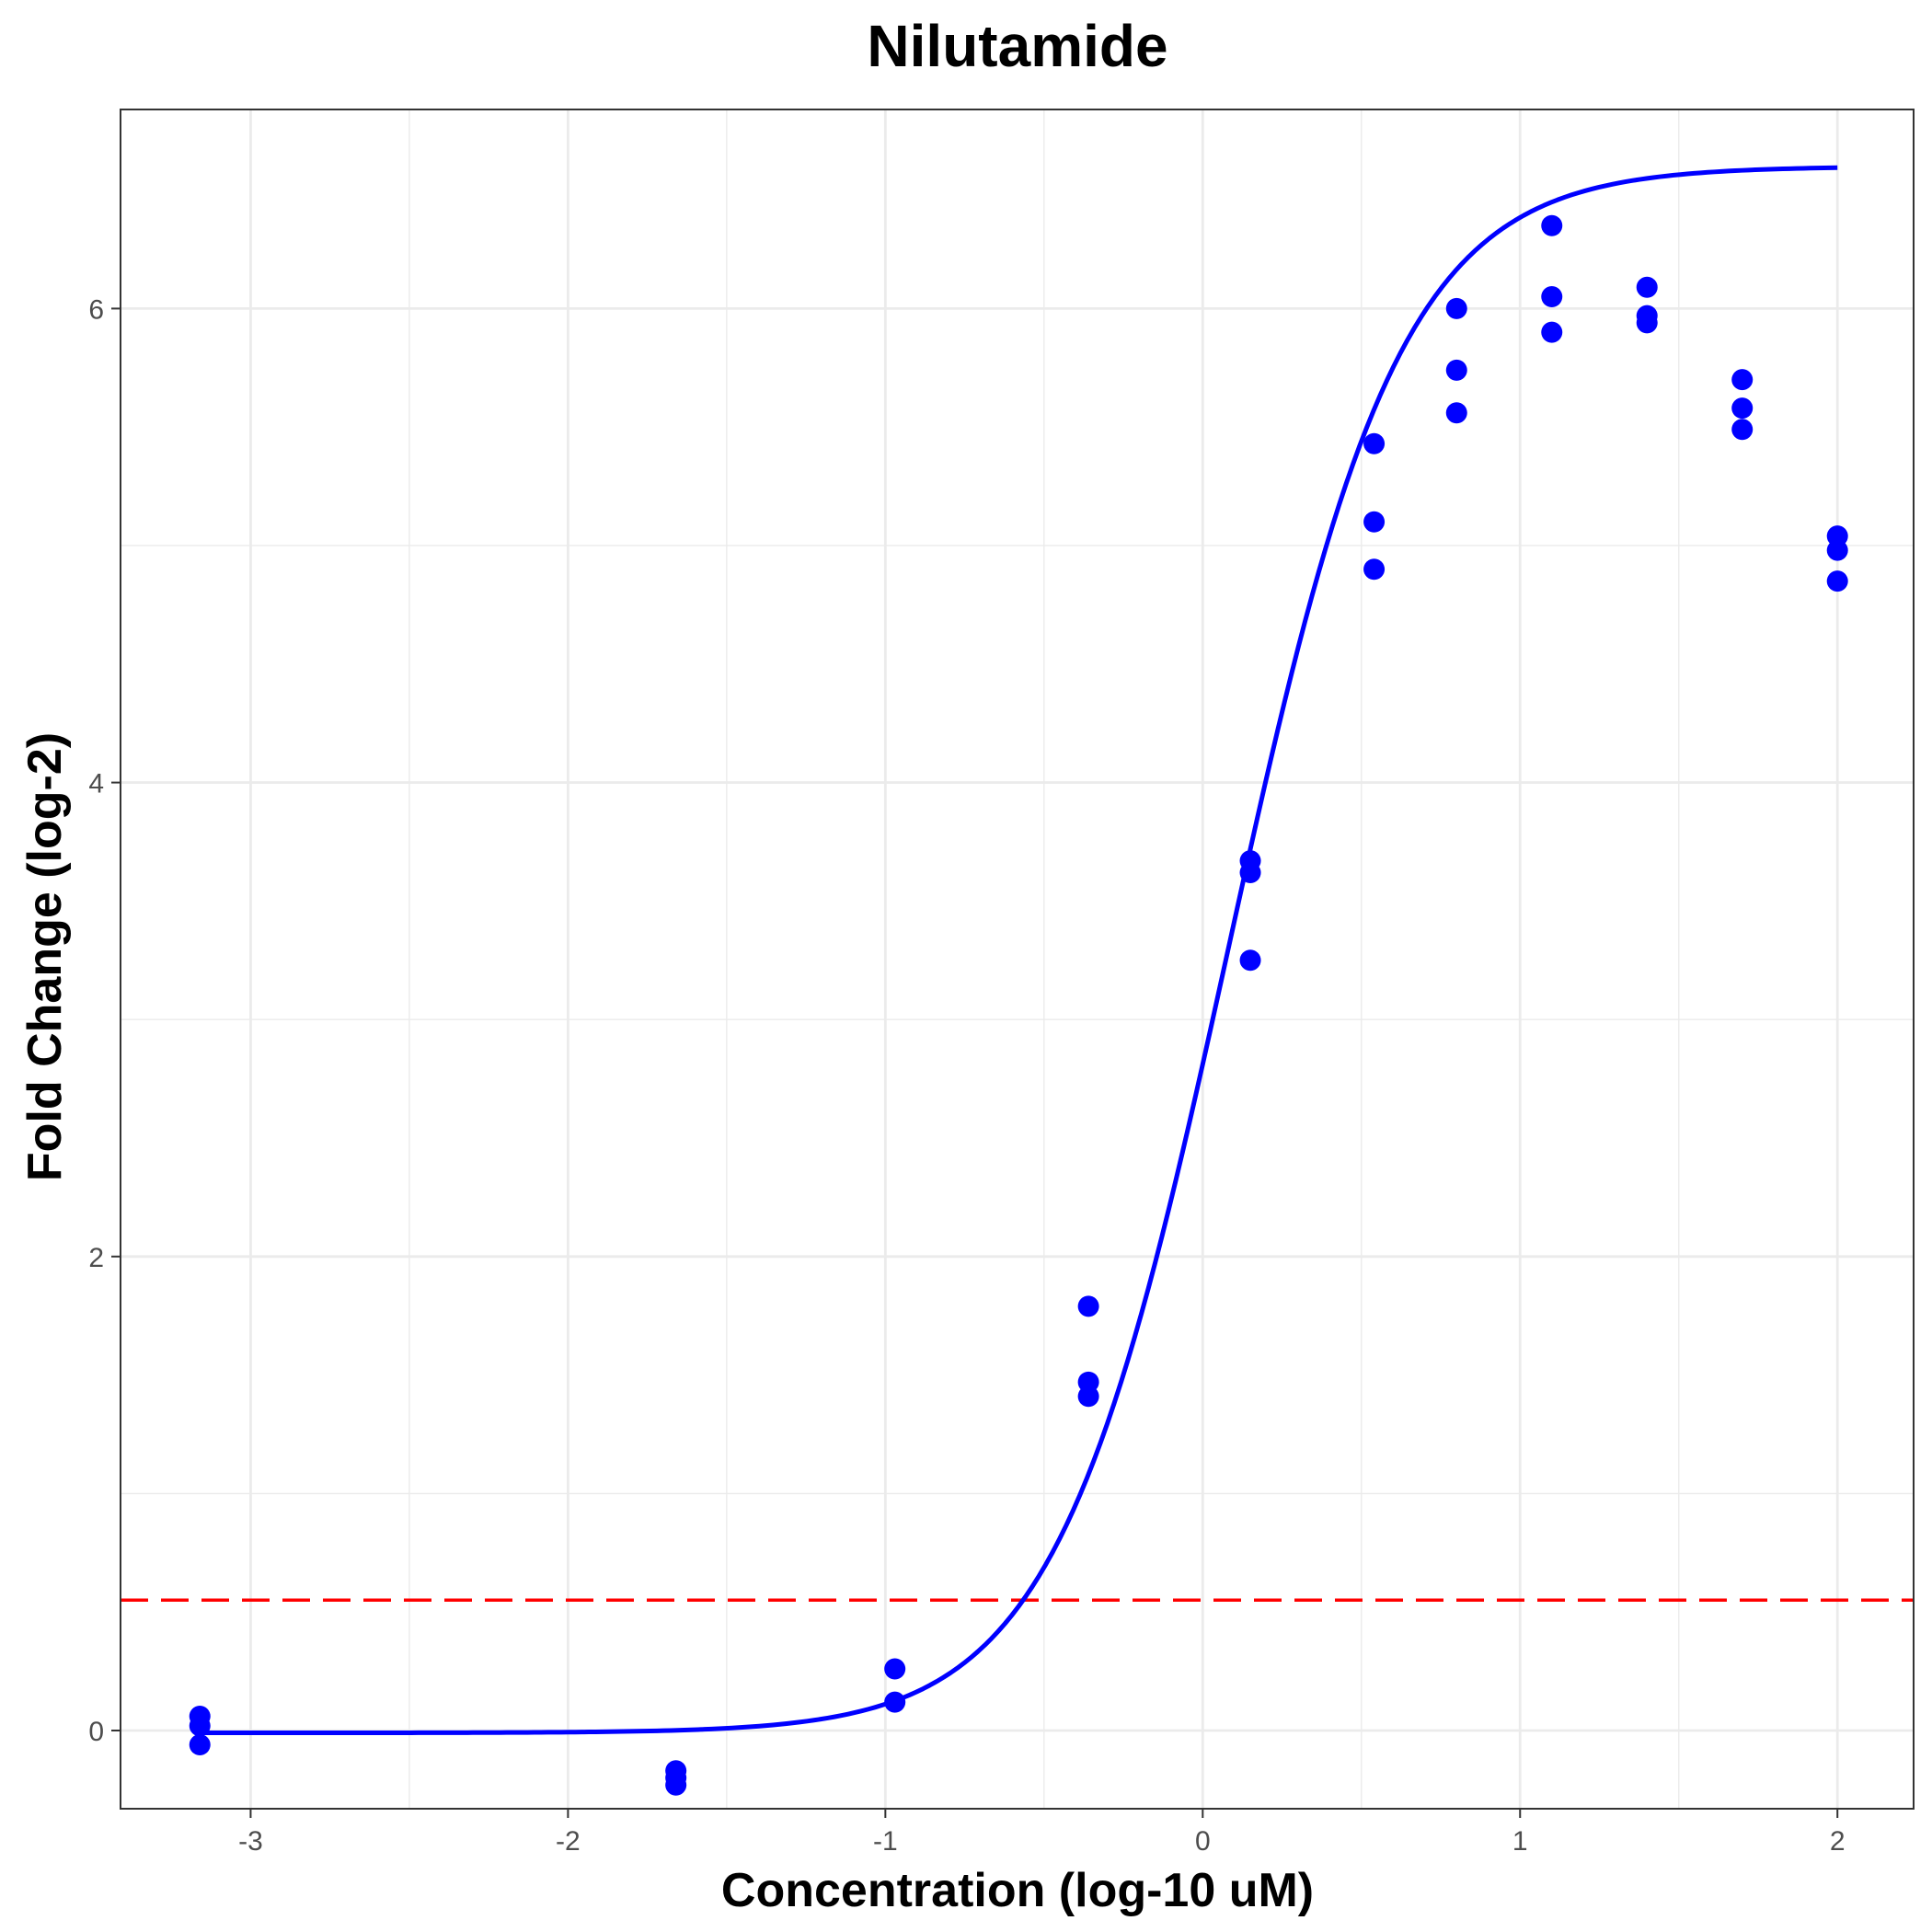 The width and height of the screenshot is (1932, 1932). Describe the element at coordinates (1018, 1890) in the screenshot. I see `x-axis-label: Concentration (log-10 uM)` at that location.